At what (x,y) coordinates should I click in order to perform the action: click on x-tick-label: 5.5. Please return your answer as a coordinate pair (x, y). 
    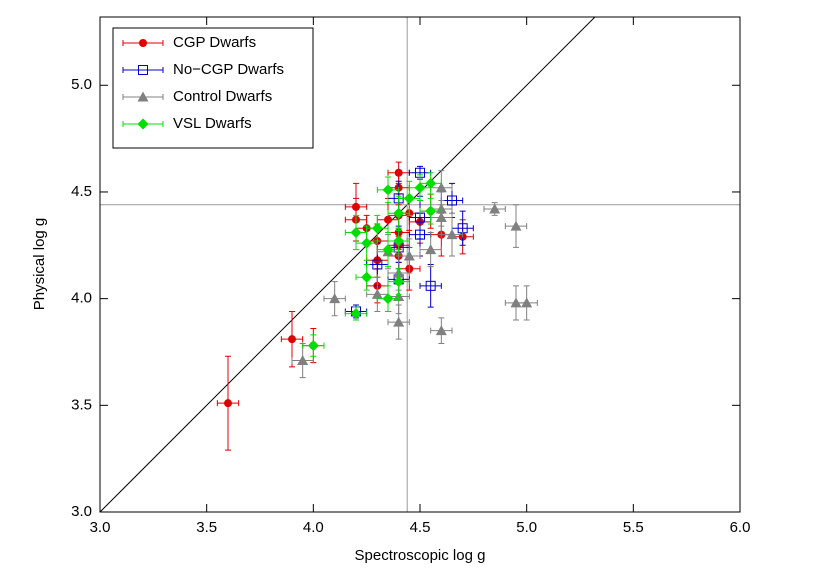
    Looking at the image, I should click on (633, 527).